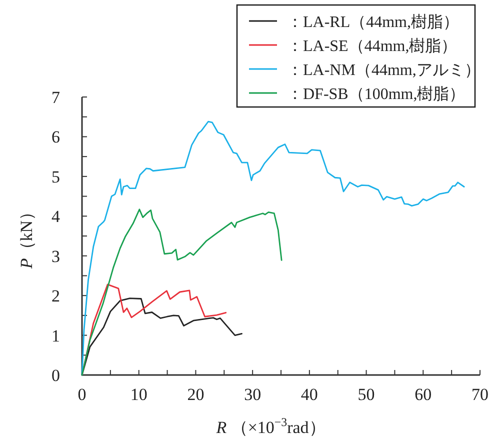  What do you see at coordinates (309, 394) in the screenshot?
I see `x-tick-label: 40` at bounding box center [309, 394].